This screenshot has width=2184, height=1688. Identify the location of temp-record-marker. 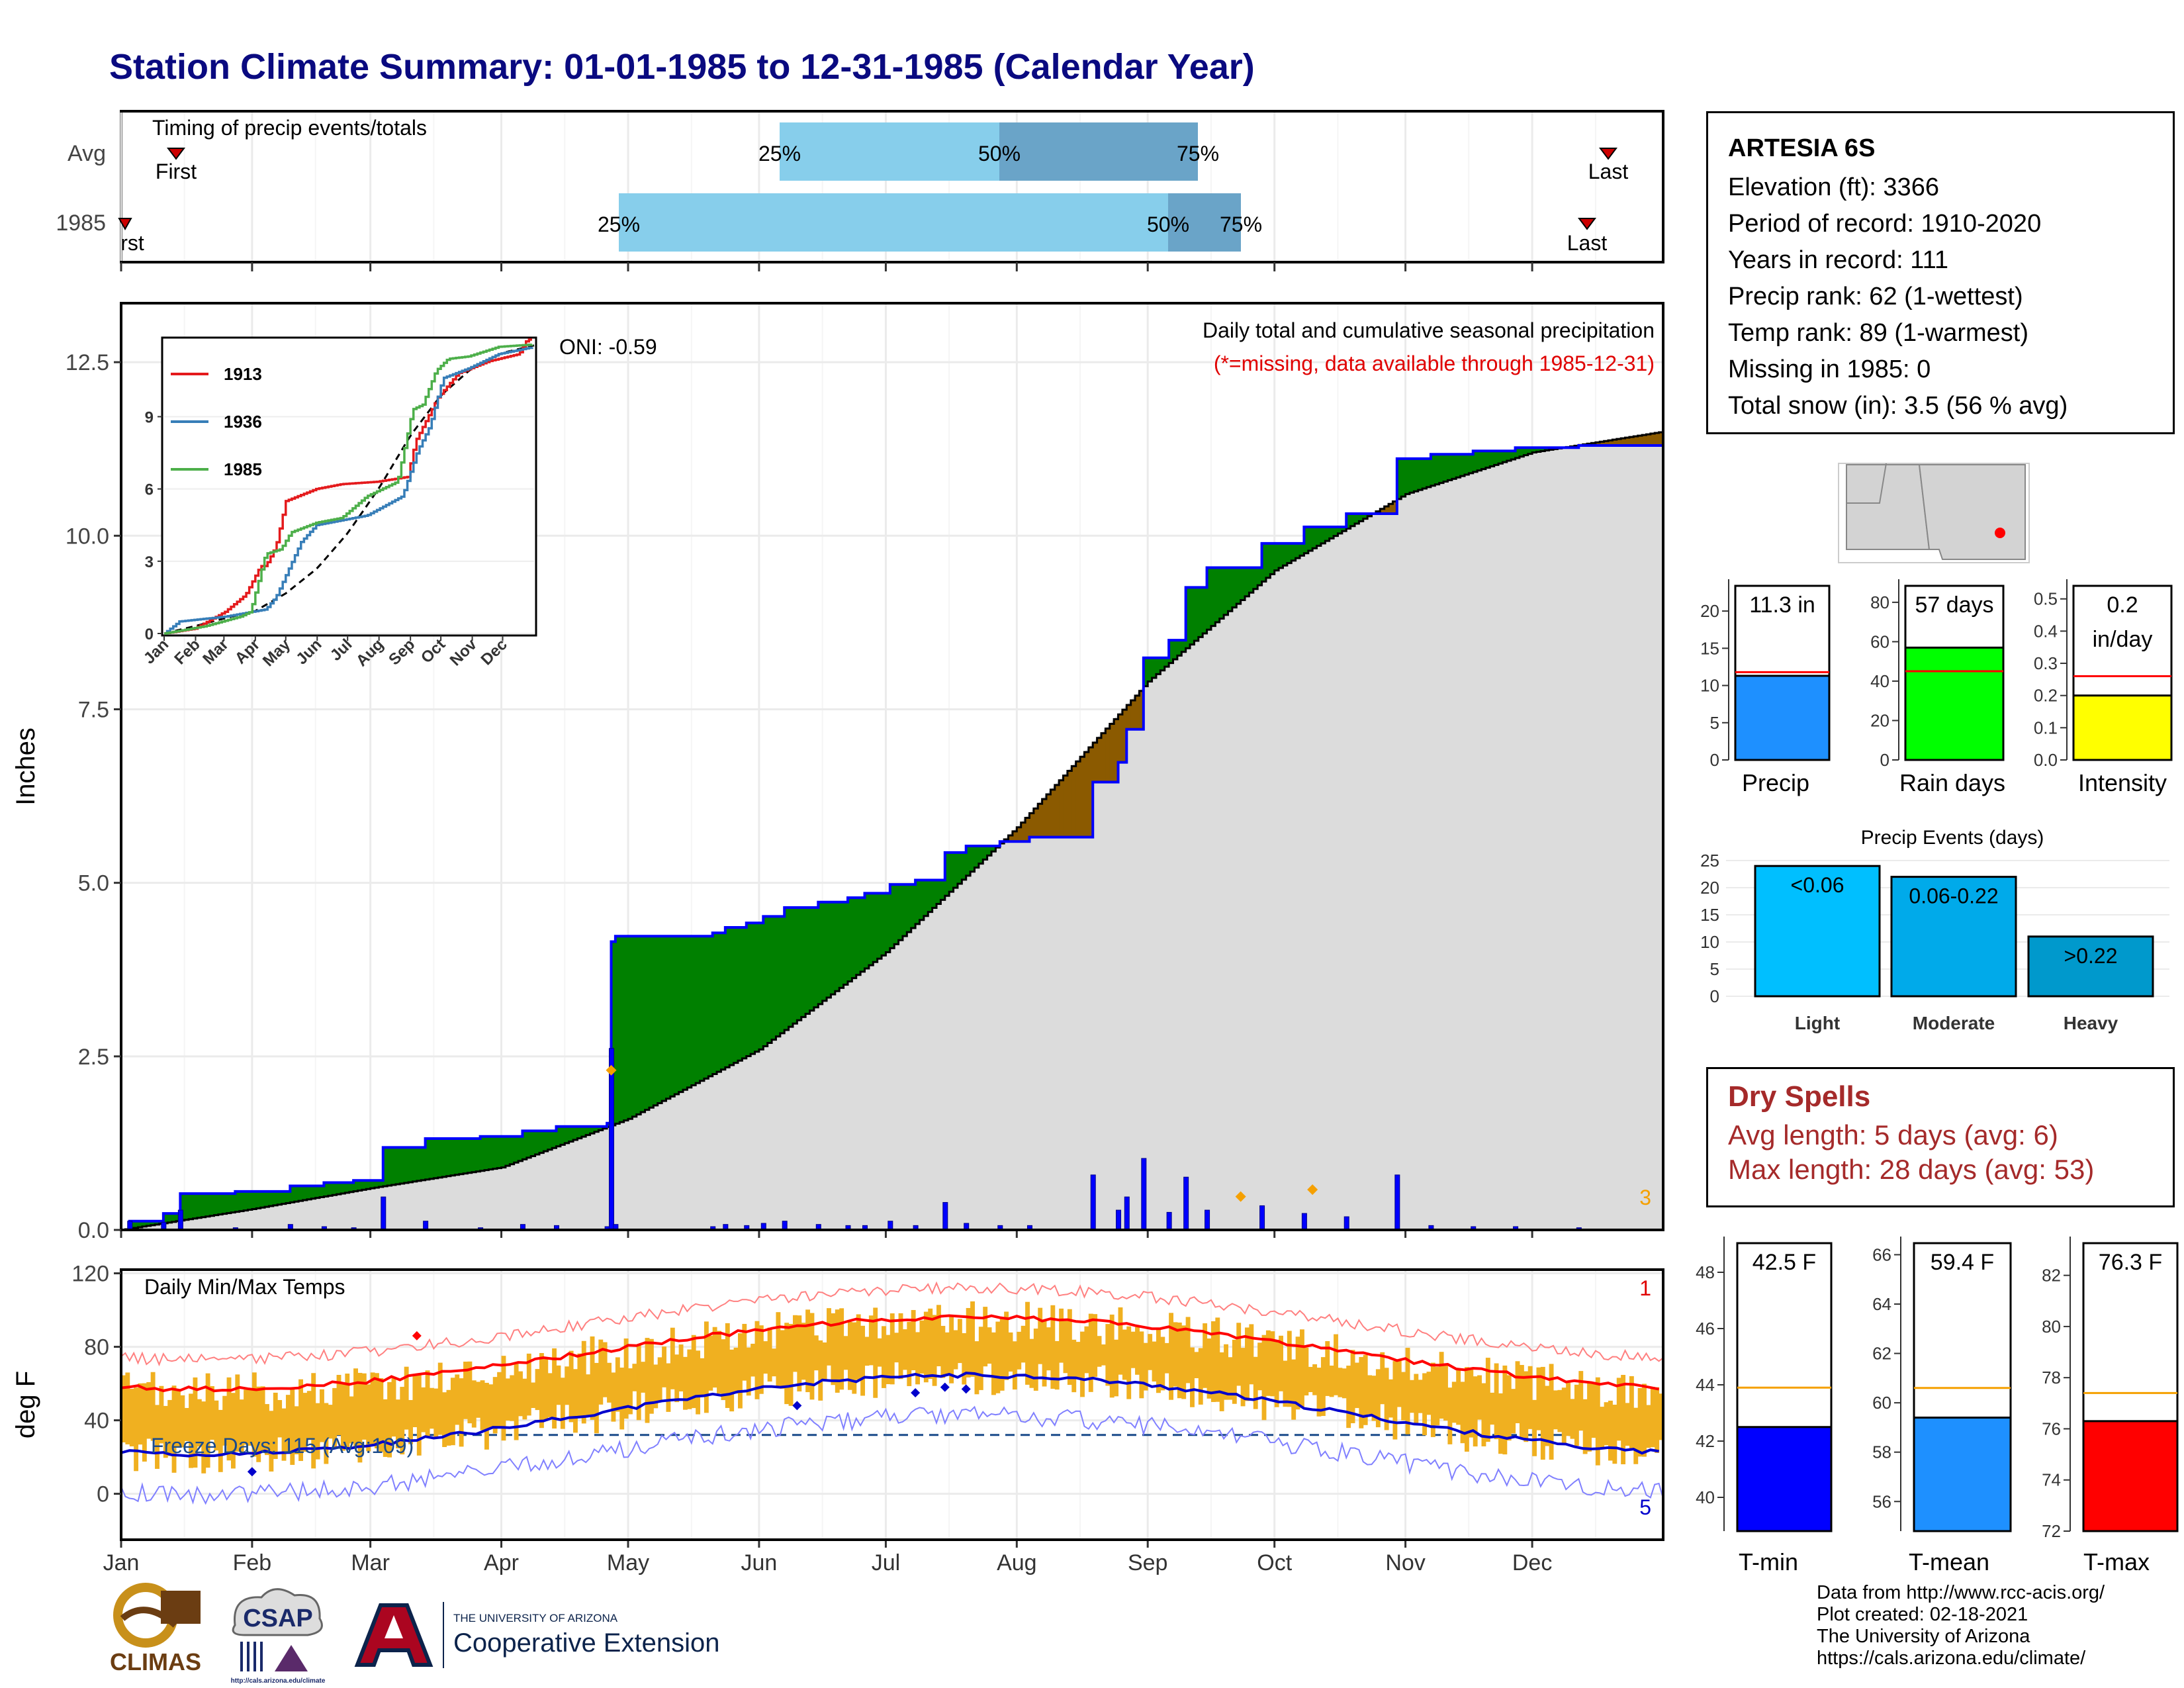
(945, 1387).